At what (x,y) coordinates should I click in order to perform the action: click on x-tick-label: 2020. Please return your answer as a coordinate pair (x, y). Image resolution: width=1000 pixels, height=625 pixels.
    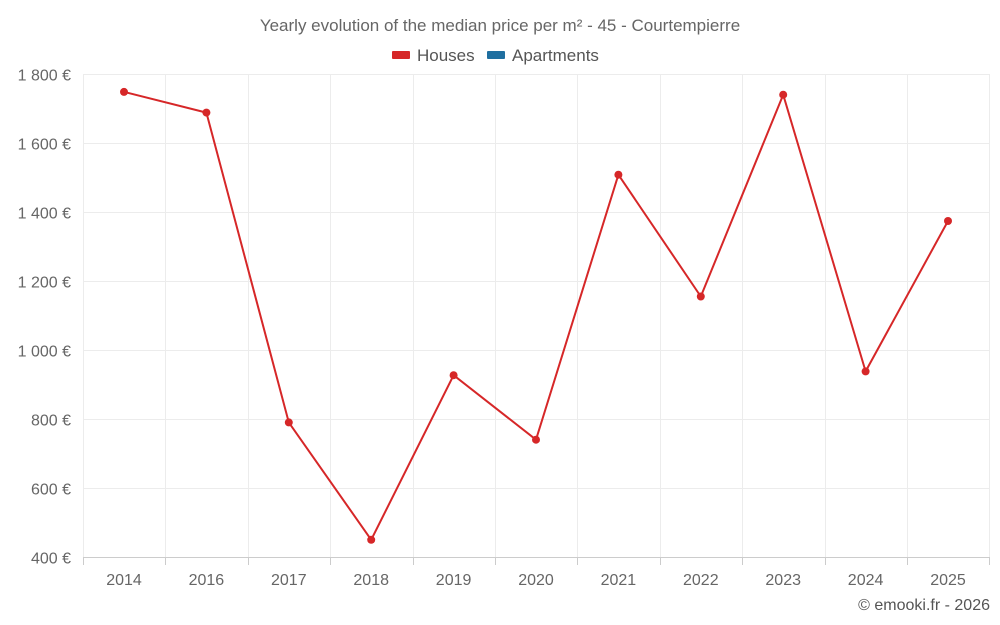
    Looking at the image, I should click on (536, 580).